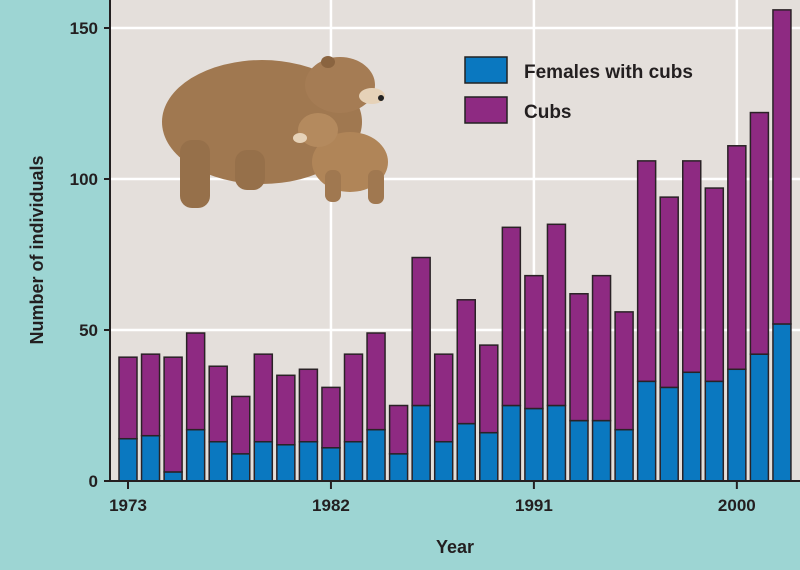 The height and width of the screenshot is (570, 800). What do you see at coordinates (455, 547) in the screenshot?
I see `x-axis-title: Year` at bounding box center [455, 547].